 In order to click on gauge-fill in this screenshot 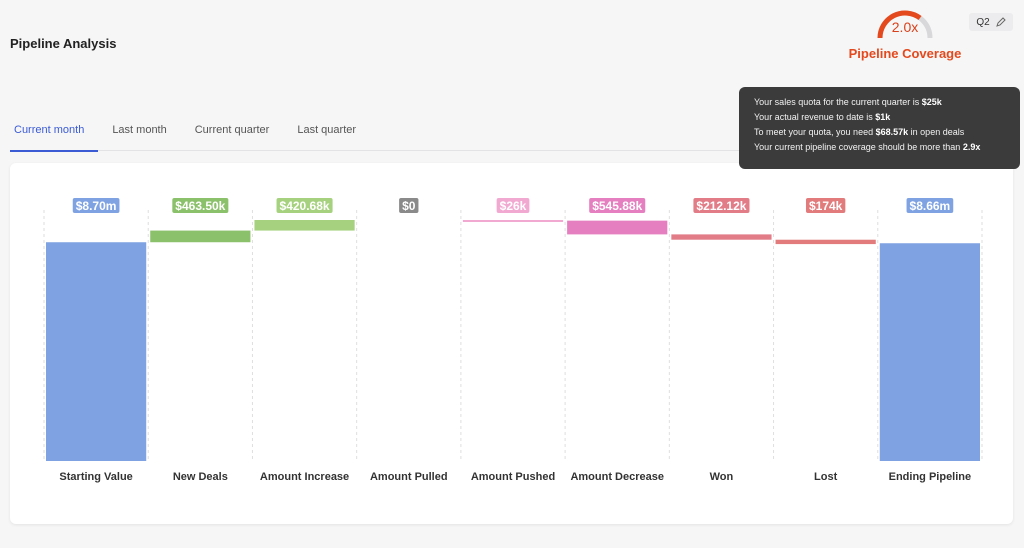, I will do `click(899, 24)`.